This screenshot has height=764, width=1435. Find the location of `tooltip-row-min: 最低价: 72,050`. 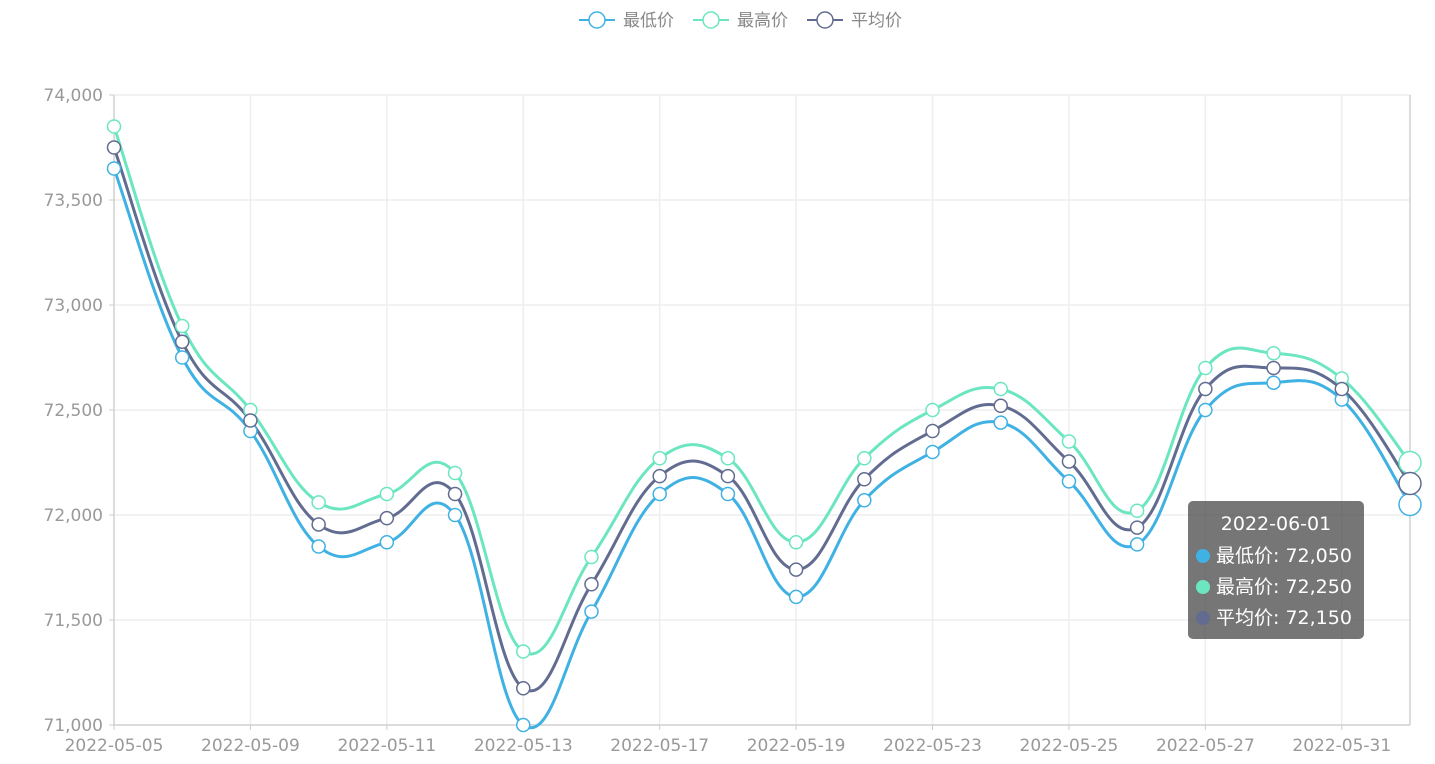

tooltip-row-min: 最低价: 72,050 is located at coordinates (1280, 556).